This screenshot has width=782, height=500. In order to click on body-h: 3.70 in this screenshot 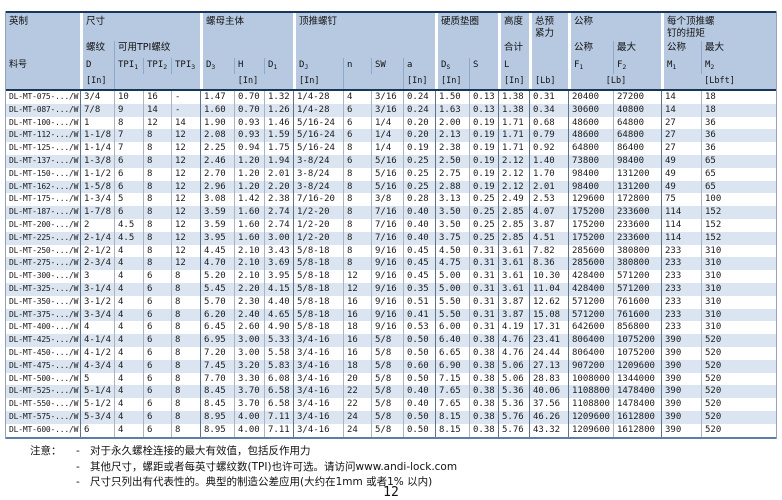, I will do `click(249, 404)`.